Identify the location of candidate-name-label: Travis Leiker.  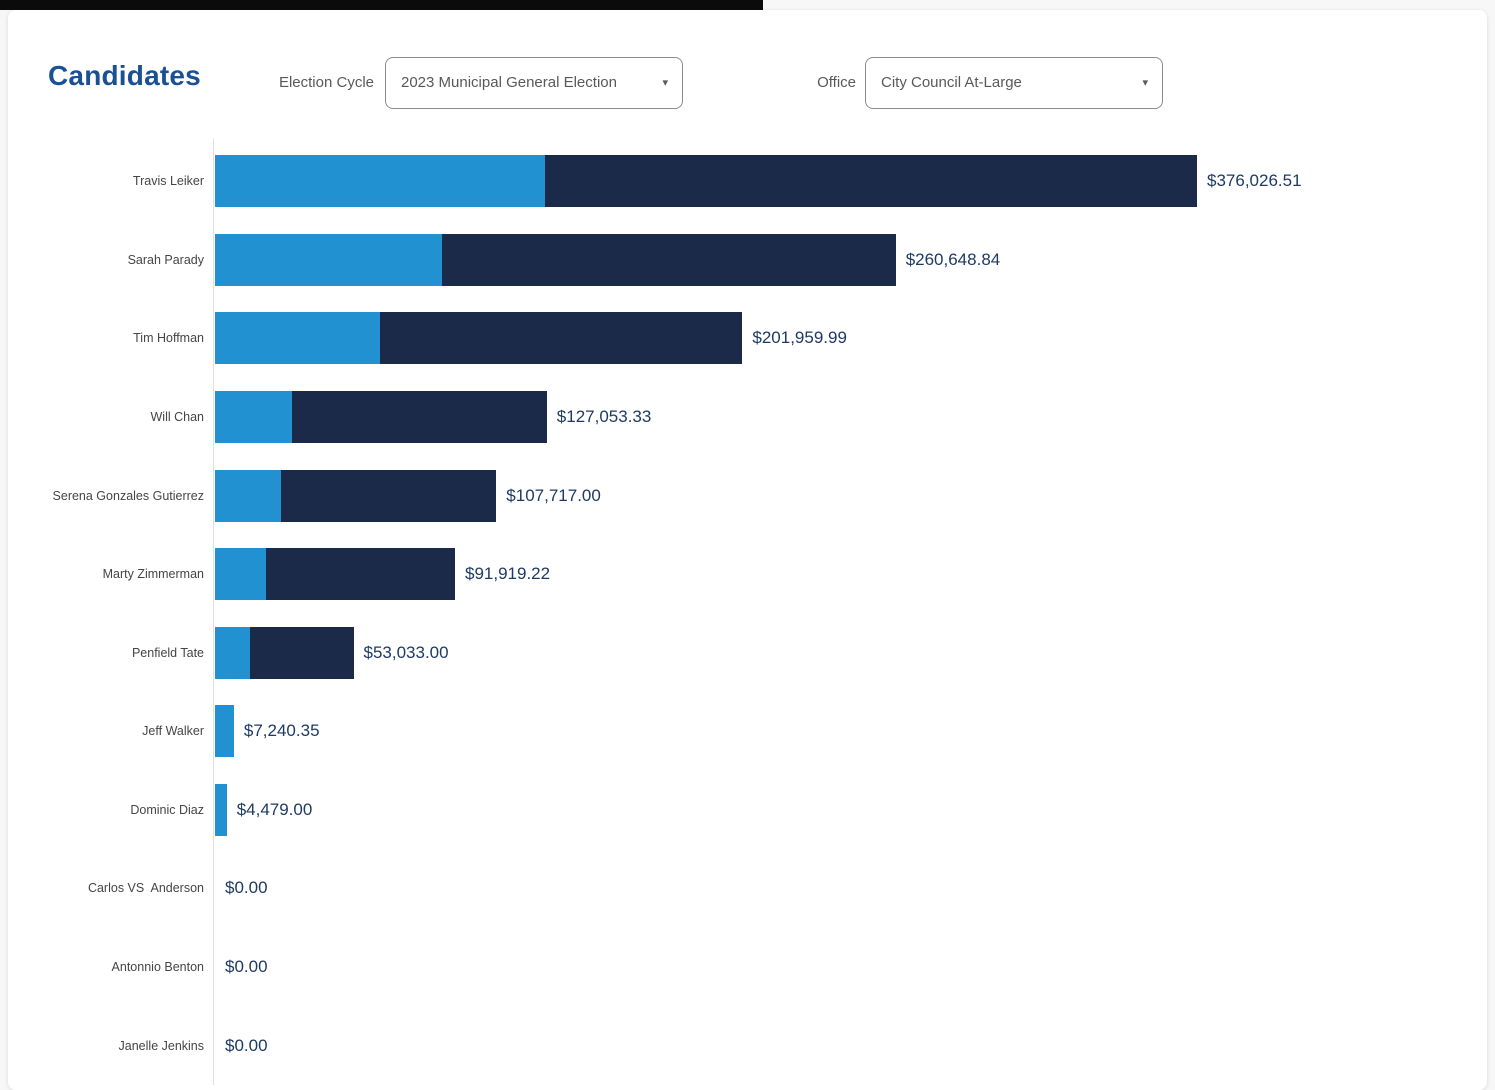
(168, 181).